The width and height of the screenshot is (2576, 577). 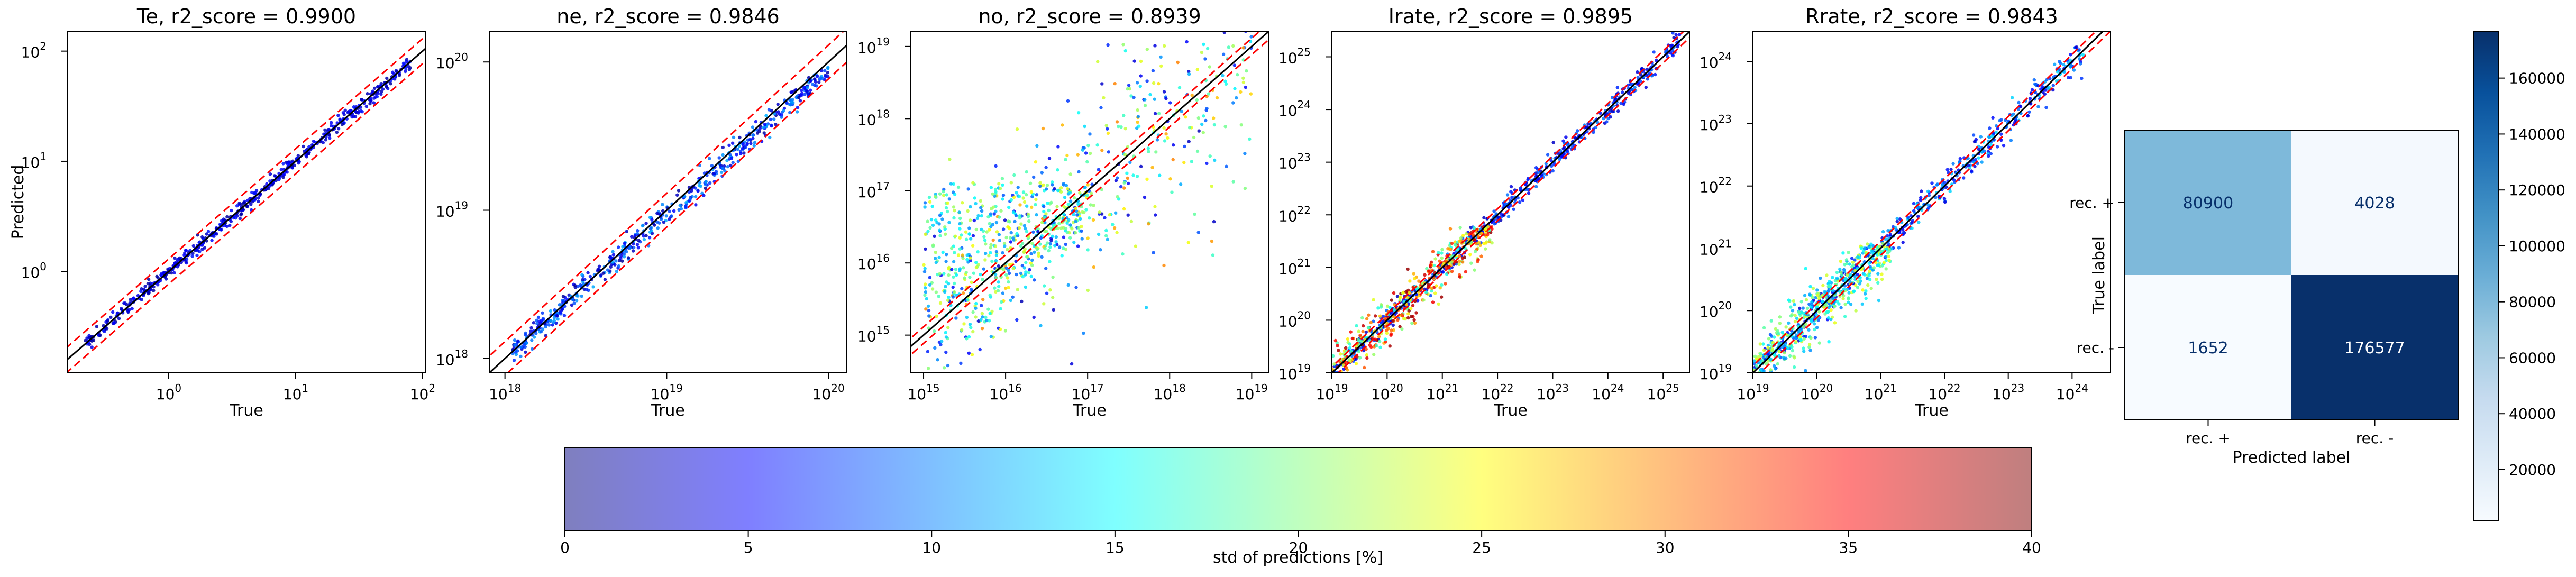 What do you see at coordinates (1088, 393) in the screenshot?
I see `x-tick-label: 1017` at bounding box center [1088, 393].